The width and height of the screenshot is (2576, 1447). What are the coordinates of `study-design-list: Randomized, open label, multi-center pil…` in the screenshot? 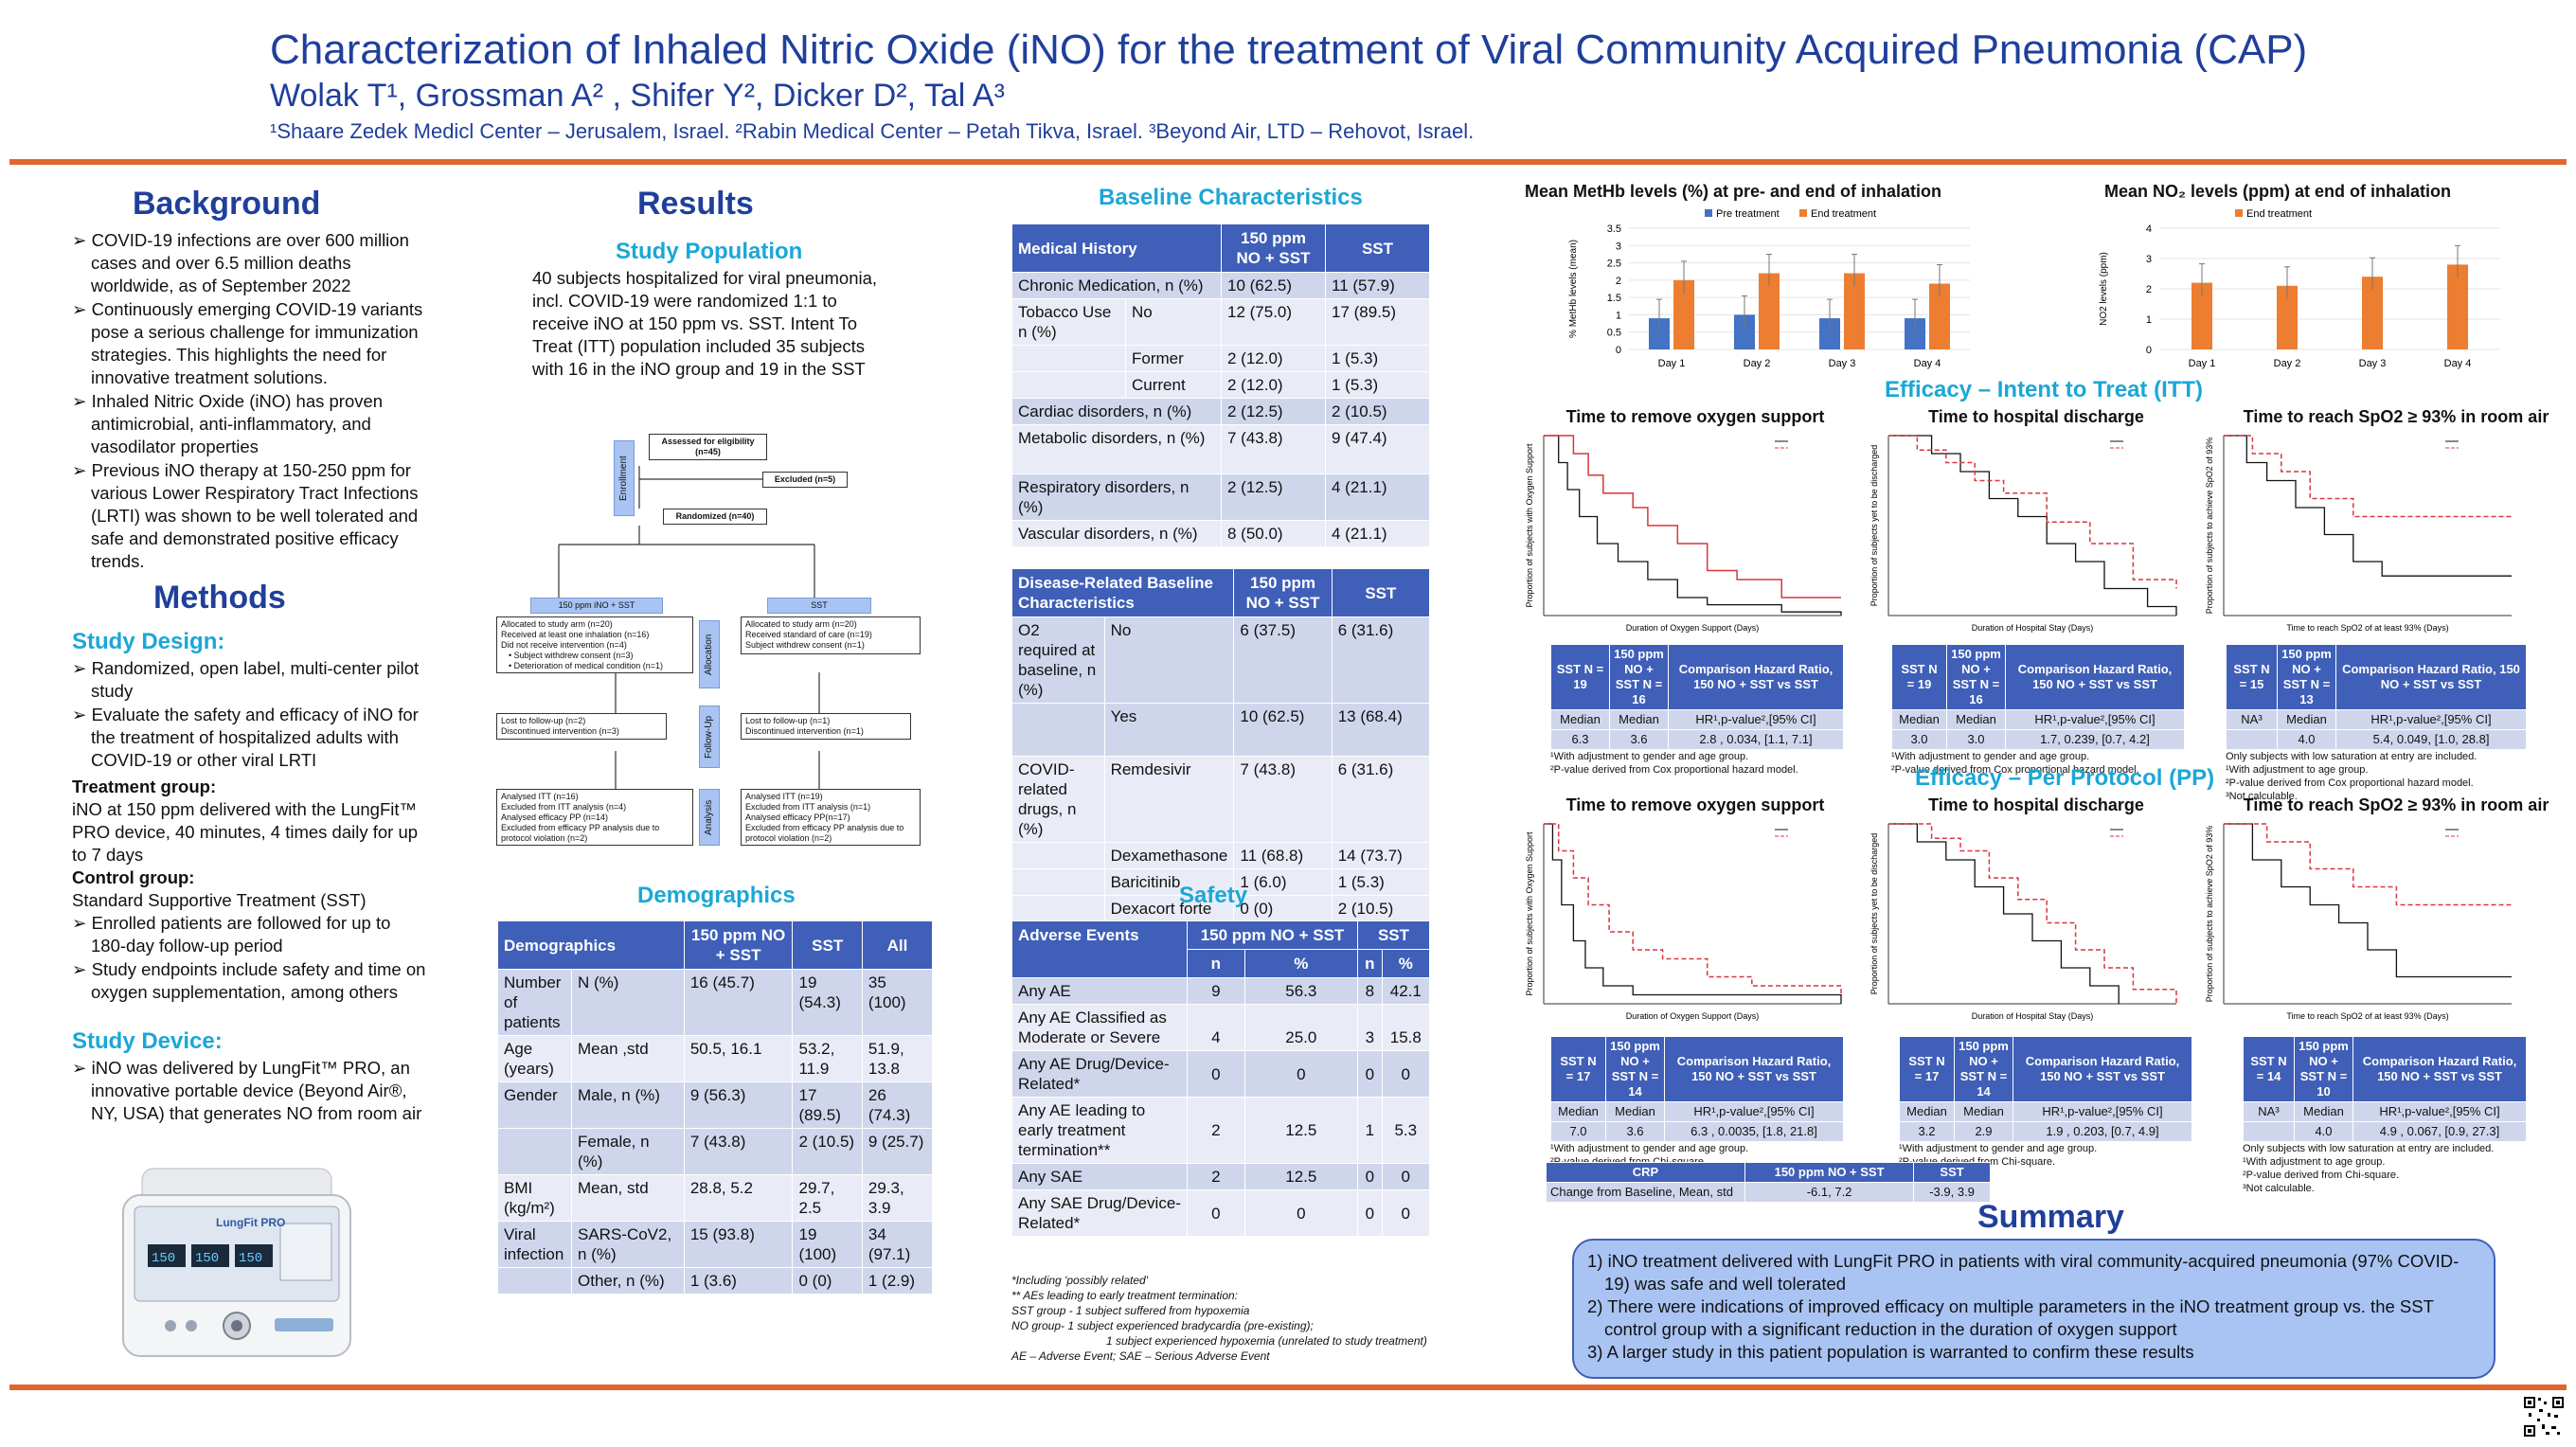 It's located at (250, 831).